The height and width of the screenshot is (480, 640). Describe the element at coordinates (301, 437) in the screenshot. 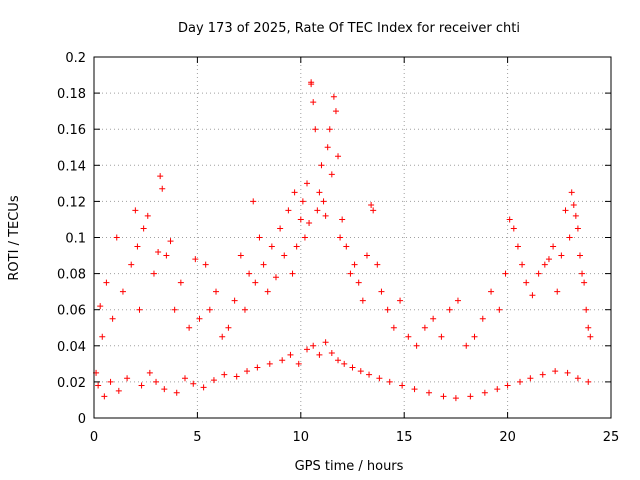

I see `x-tick-label: 10` at that location.